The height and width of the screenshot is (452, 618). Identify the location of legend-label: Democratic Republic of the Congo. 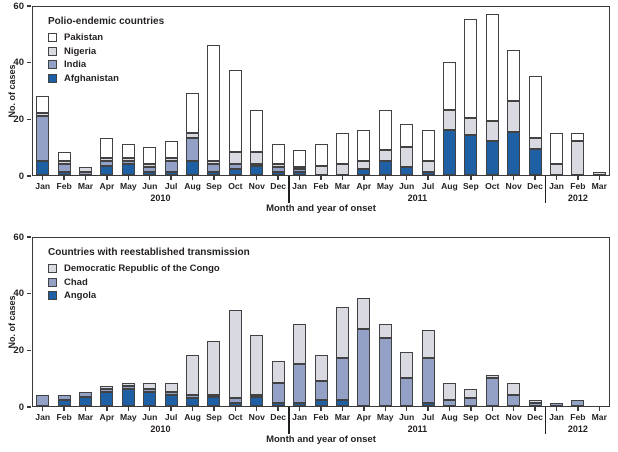
(142, 268).